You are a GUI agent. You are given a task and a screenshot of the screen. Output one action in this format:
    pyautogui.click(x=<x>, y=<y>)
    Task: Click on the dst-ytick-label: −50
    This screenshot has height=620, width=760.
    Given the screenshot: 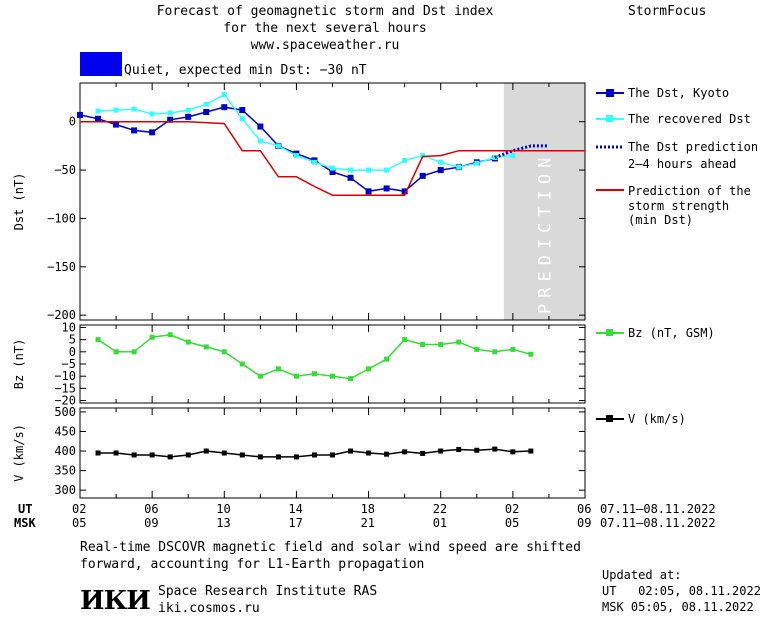 What is the action you would take?
    pyautogui.click(x=65, y=170)
    